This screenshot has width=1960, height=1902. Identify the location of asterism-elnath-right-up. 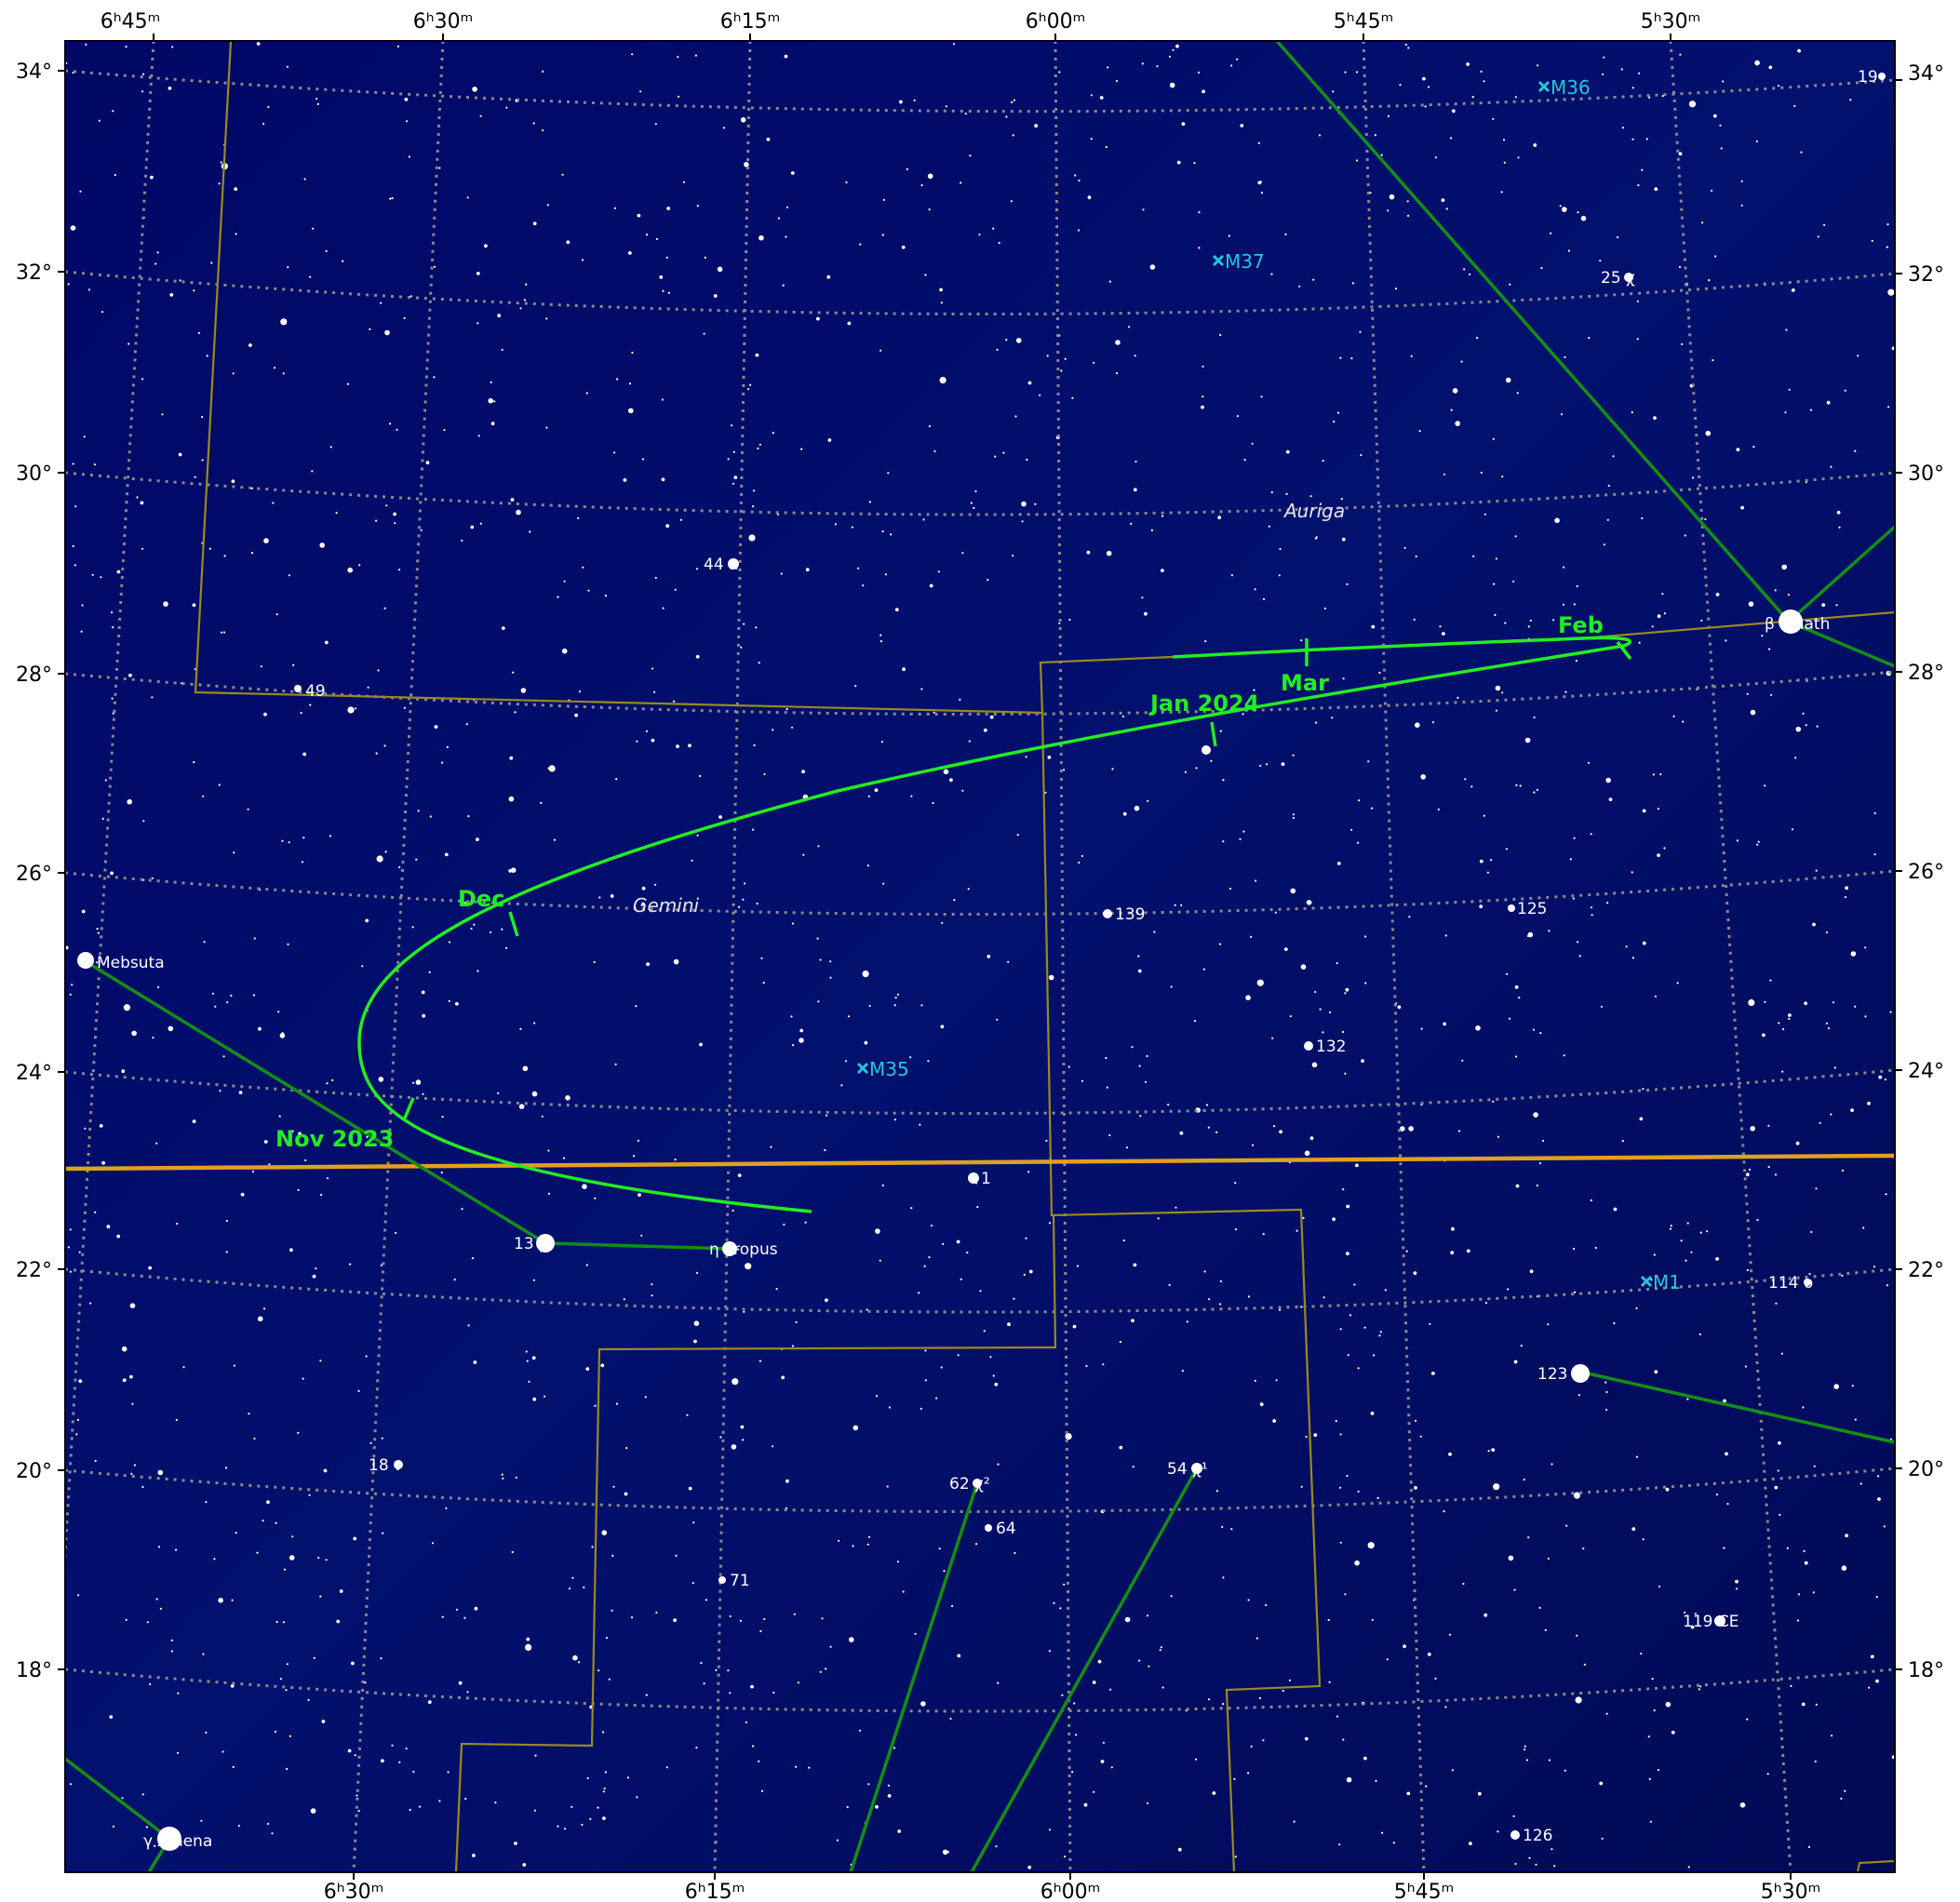
(1841, 574).